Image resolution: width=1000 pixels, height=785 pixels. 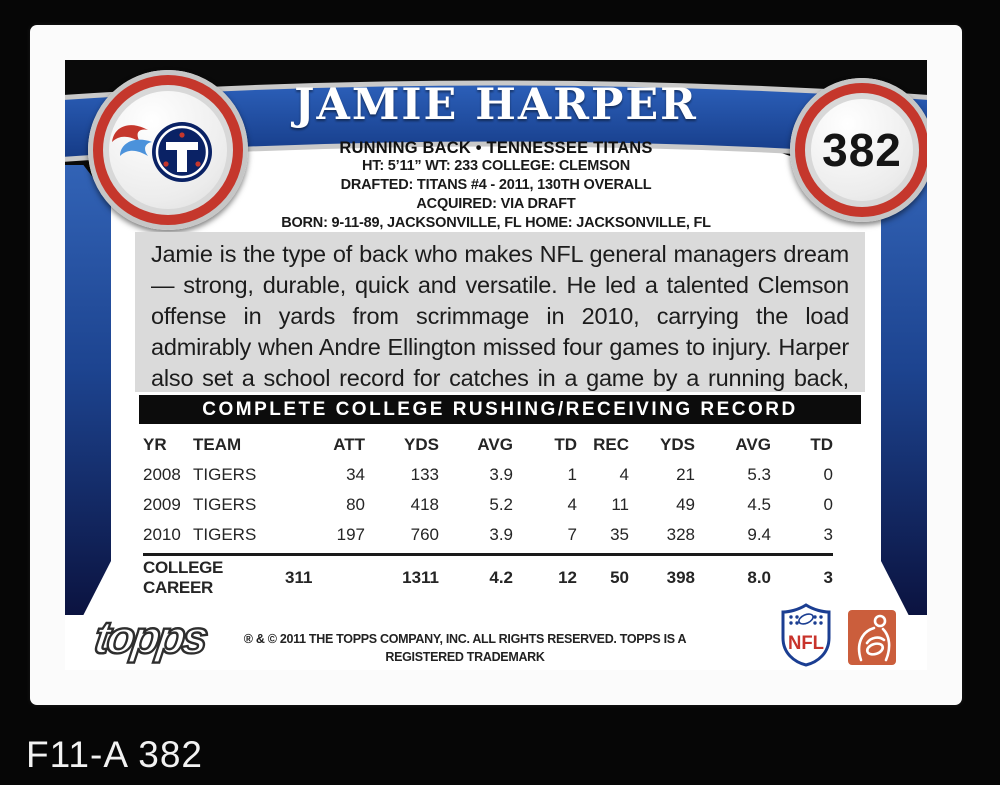 I want to click on stats-data-row: 2009 TIGERS 80 418 5.2 4 11 49 4.5 0, so click(x=488, y=505).